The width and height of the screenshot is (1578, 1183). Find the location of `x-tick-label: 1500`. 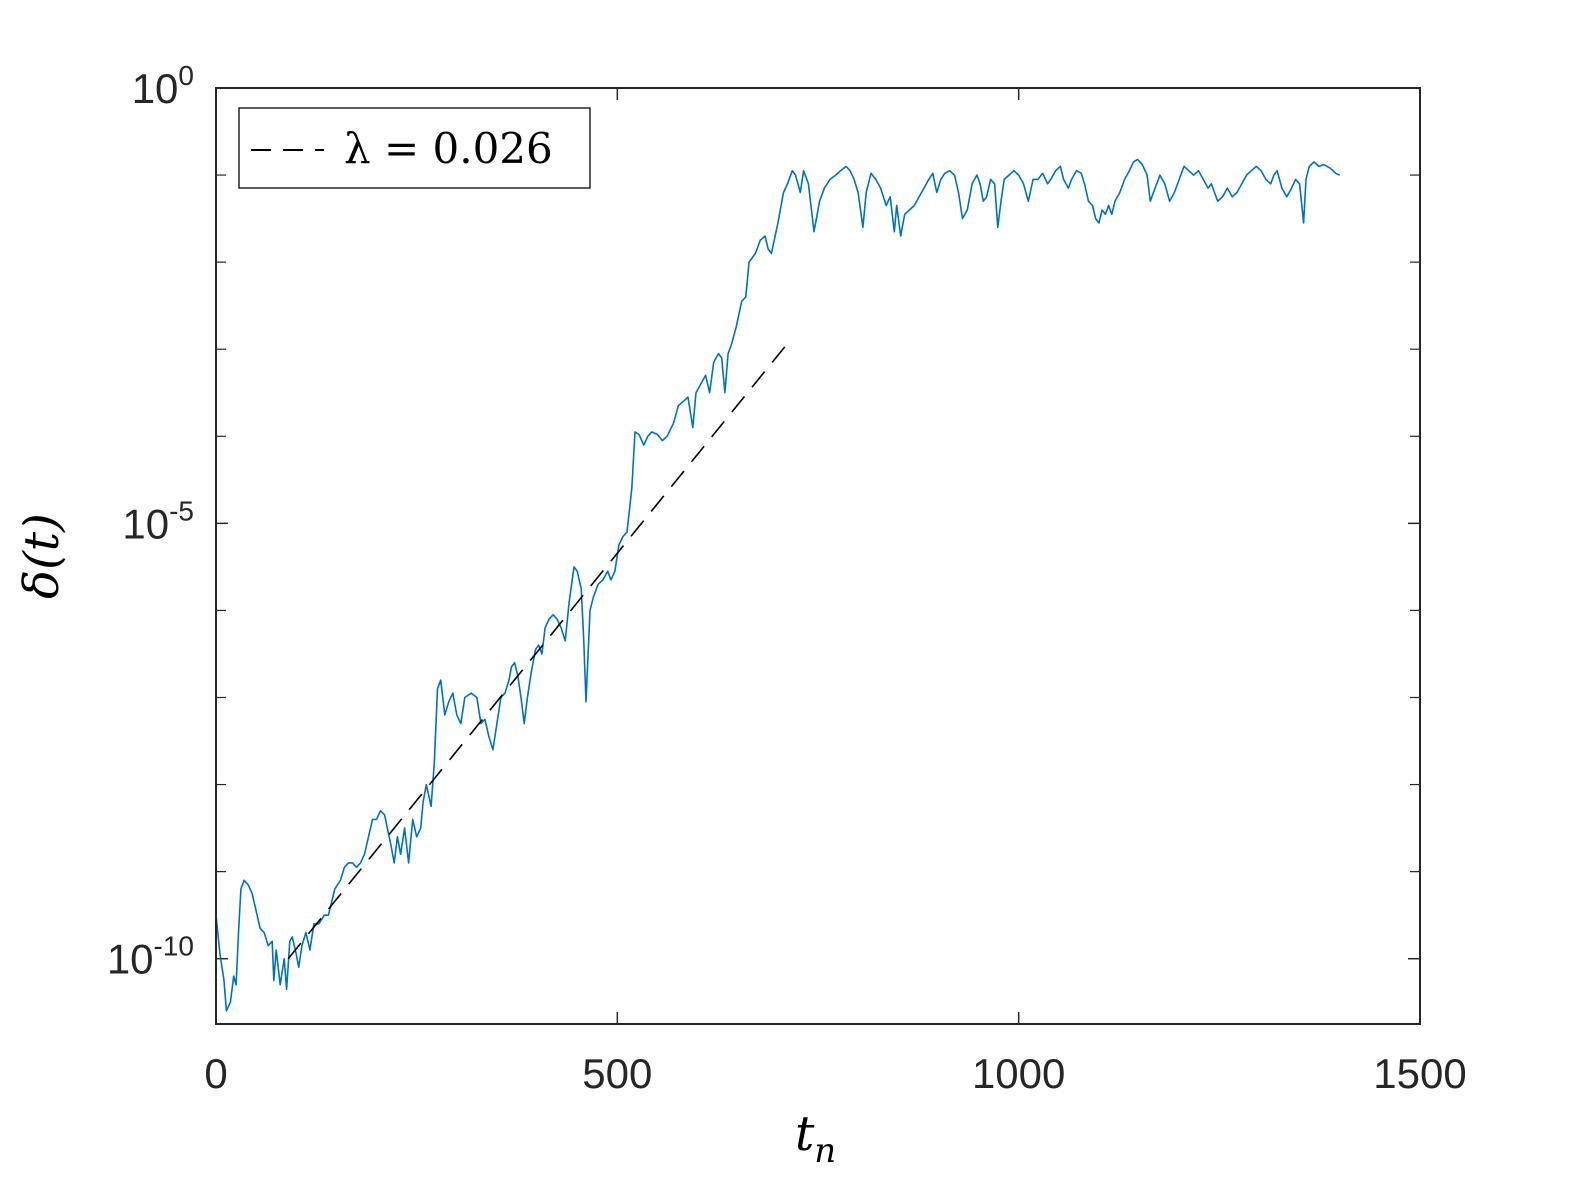

x-tick-label: 1500 is located at coordinates (1419, 1073).